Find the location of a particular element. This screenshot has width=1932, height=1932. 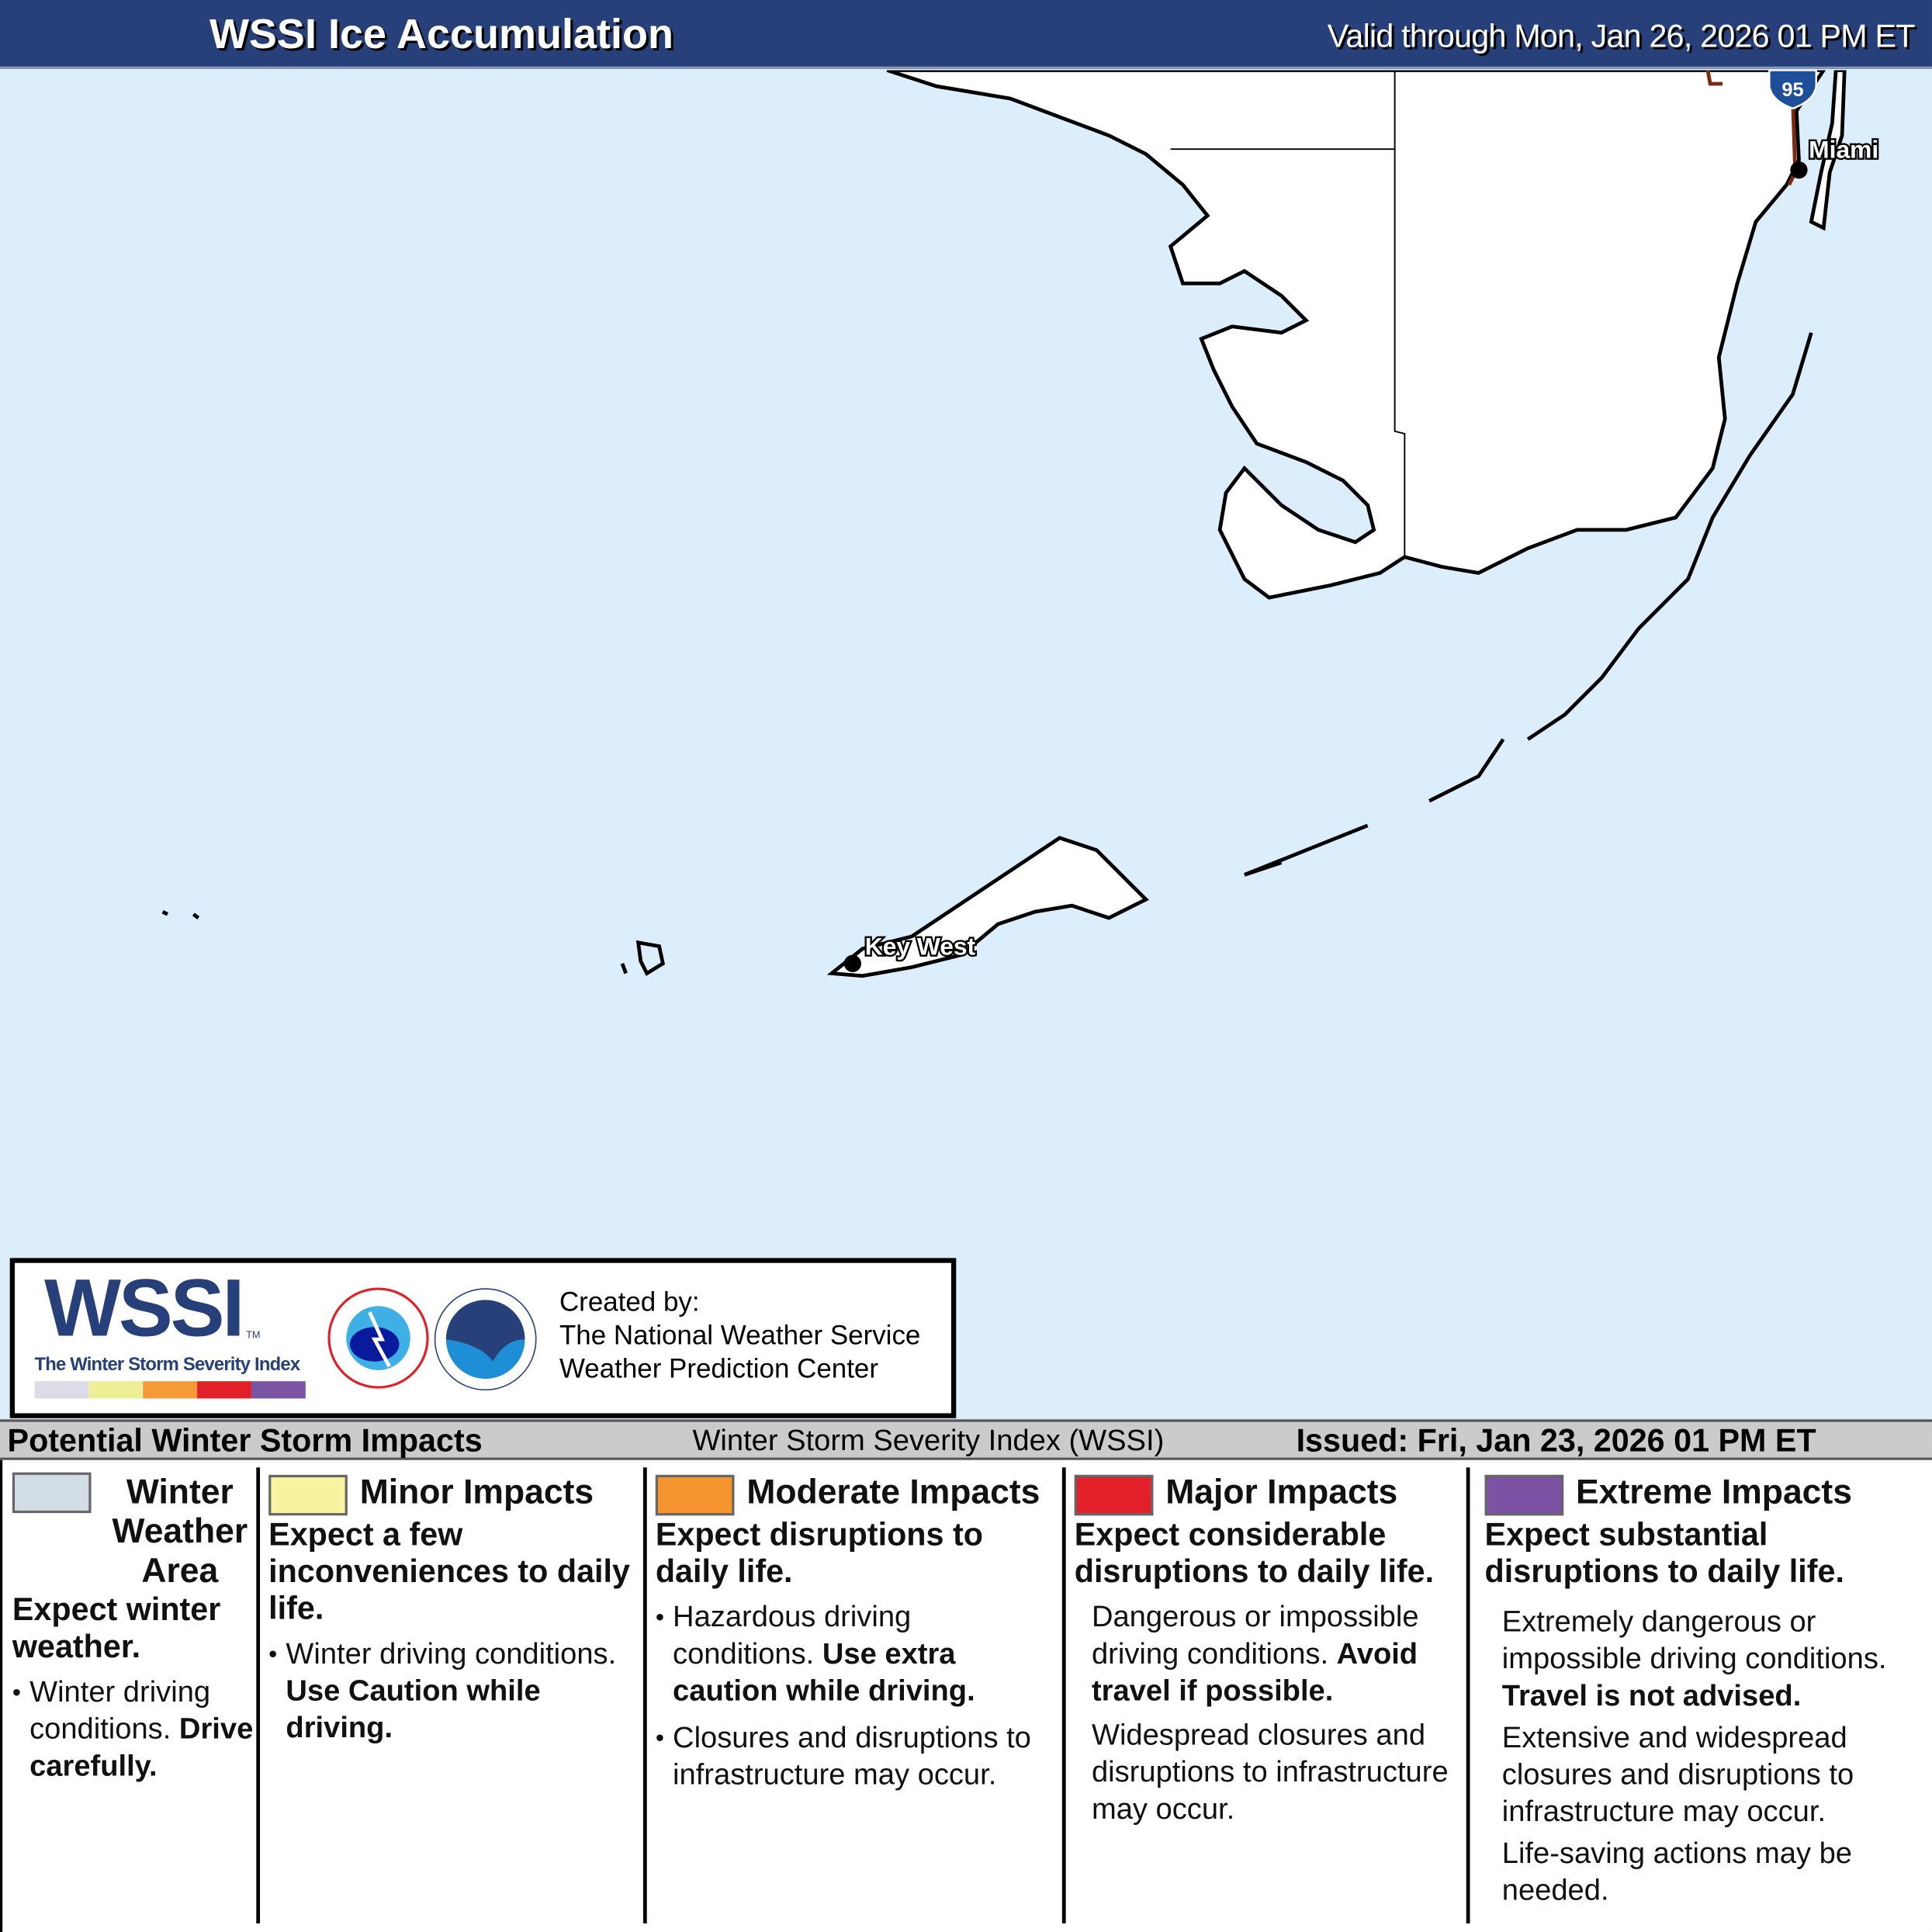

wssi-logo-row: WSSI TM is located at coordinates (152, 1307).